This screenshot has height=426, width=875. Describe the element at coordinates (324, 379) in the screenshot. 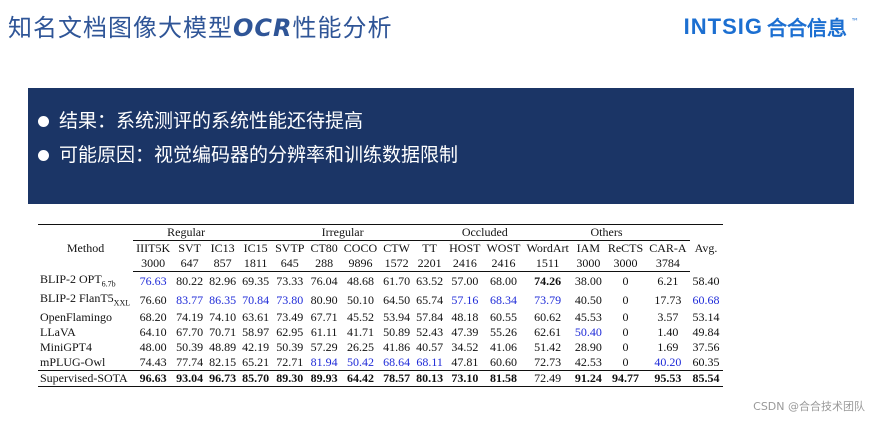

I see `score-cell: 89.93` at that location.